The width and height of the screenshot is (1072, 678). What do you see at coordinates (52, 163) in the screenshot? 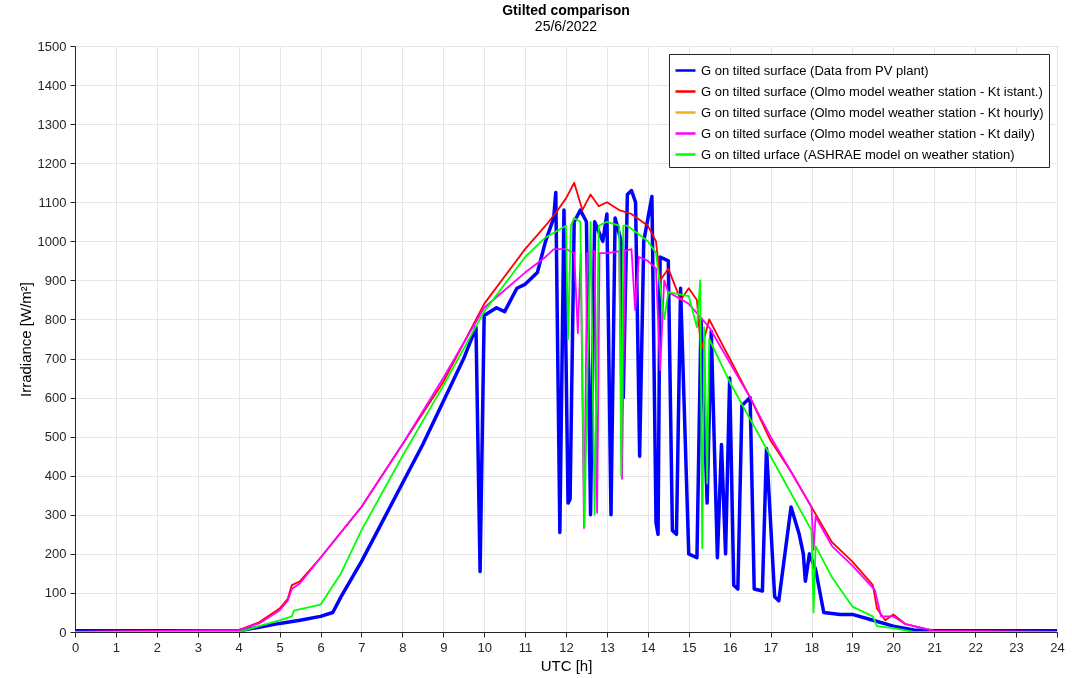
I see `y-tick-label: 1200` at bounding box center [52, 163].